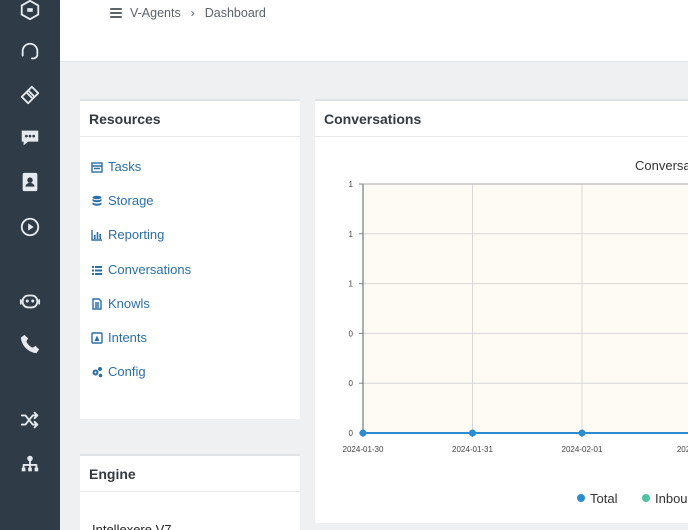 Image resolution: width=688 pixels, height=530 pixels. I want to click on breadcrumb-item-v-agents: V-Agents, so click(155, 13).